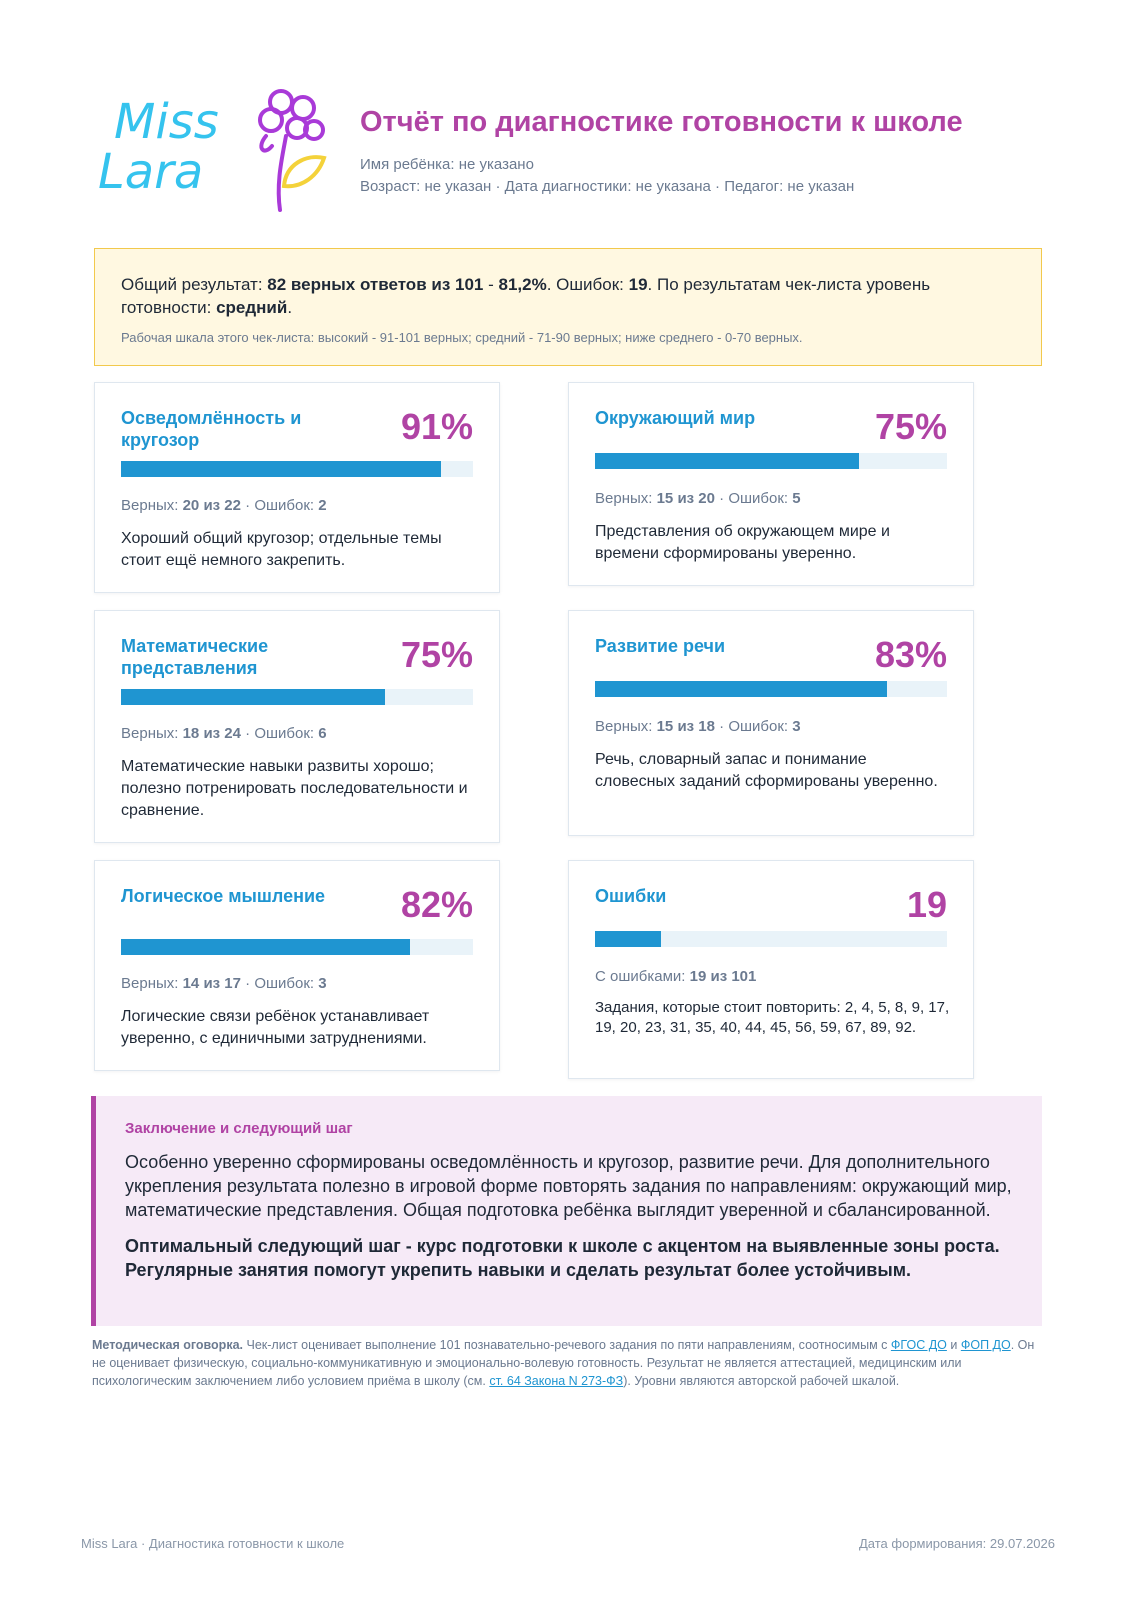 This screenshot has width=1132, height=1600. I want to click on correct-value: 14 из 17, so click(211, 983).